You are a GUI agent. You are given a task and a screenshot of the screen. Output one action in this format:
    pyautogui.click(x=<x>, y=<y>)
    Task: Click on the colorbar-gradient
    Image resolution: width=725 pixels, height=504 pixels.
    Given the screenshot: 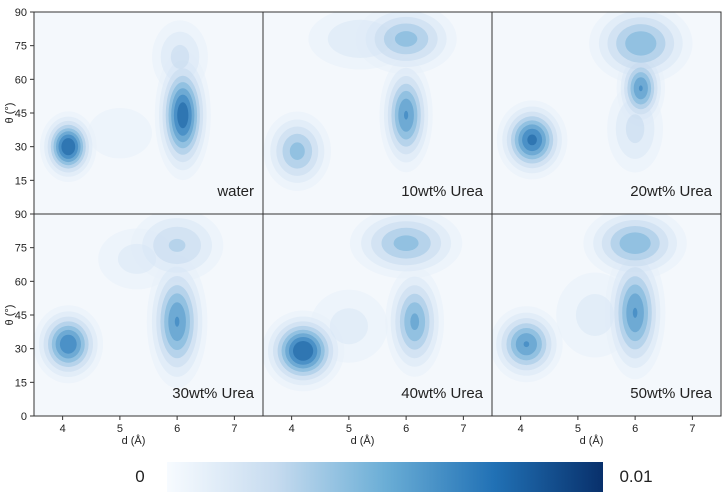 What is the action you would take?
    pyautogui.click(x=385, y=477)
    